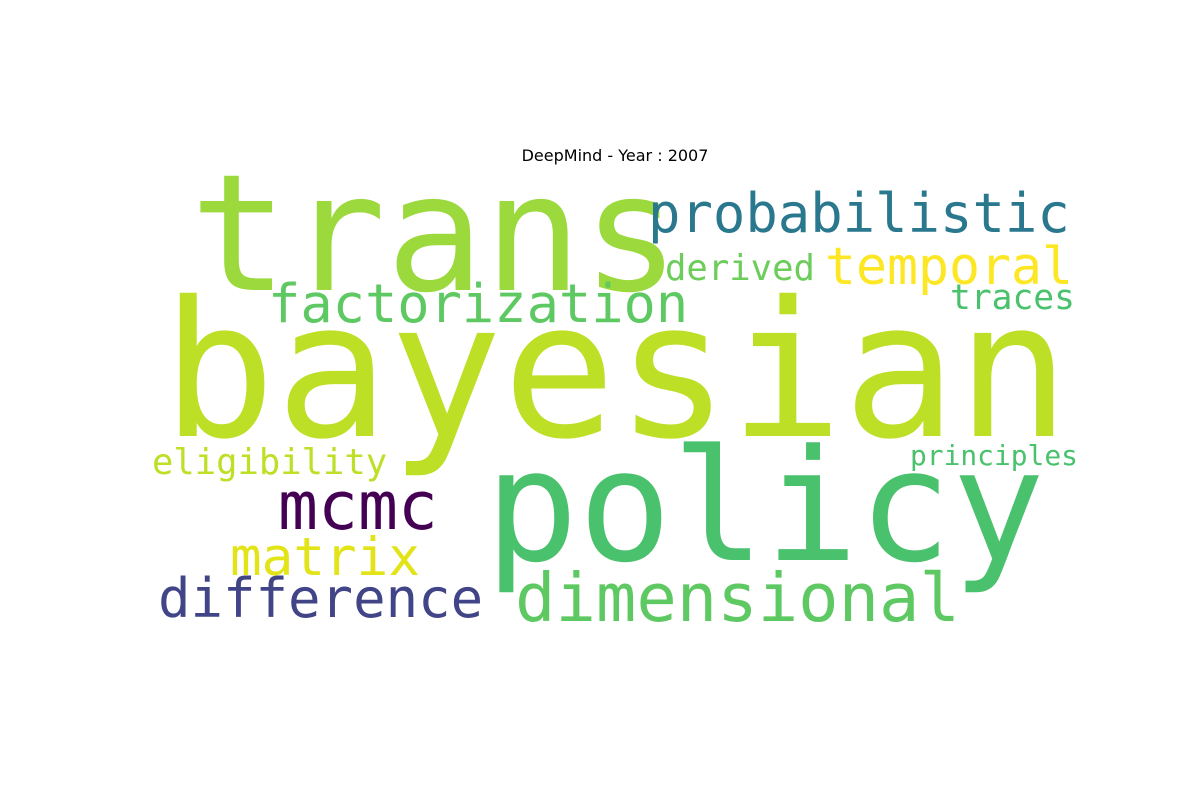 This screenshot has height=800, width=1200. I want to click on word-policy: policy, so click(765, 507).